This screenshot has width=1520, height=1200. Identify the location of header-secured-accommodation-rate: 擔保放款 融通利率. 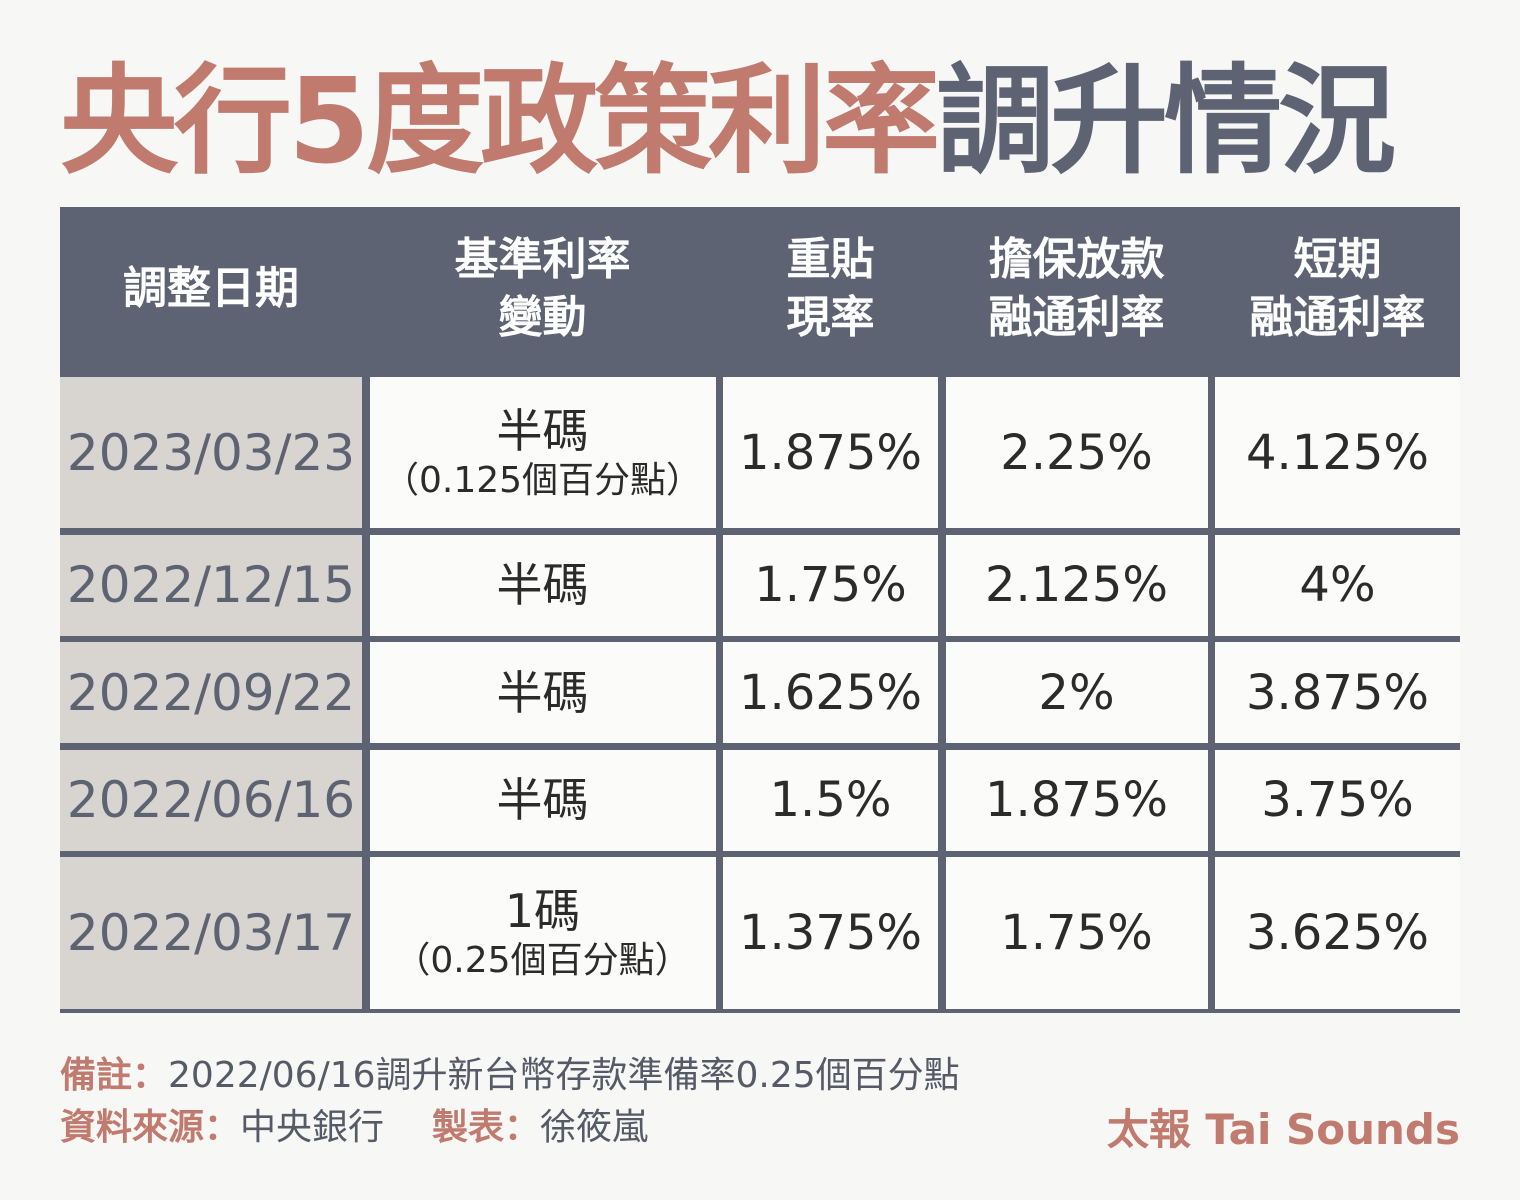
(1076, 289).